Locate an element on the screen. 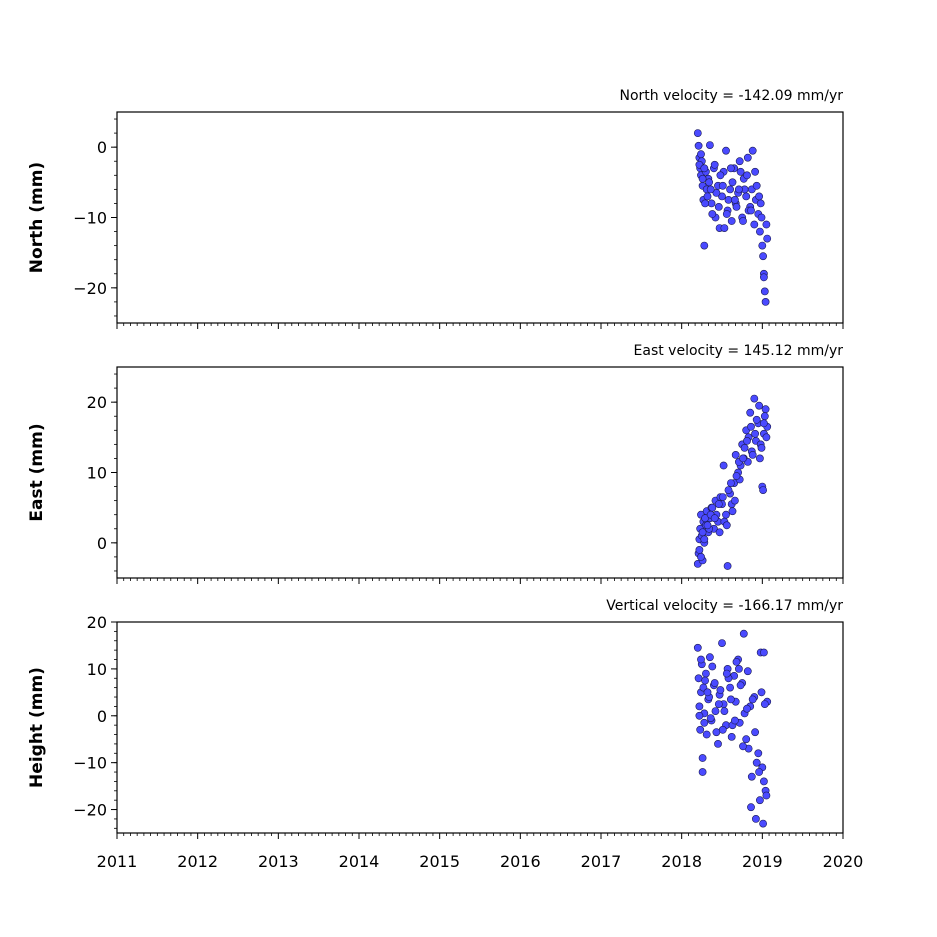  height-y-tick-label: 20 is located at coordinates (97, 622).